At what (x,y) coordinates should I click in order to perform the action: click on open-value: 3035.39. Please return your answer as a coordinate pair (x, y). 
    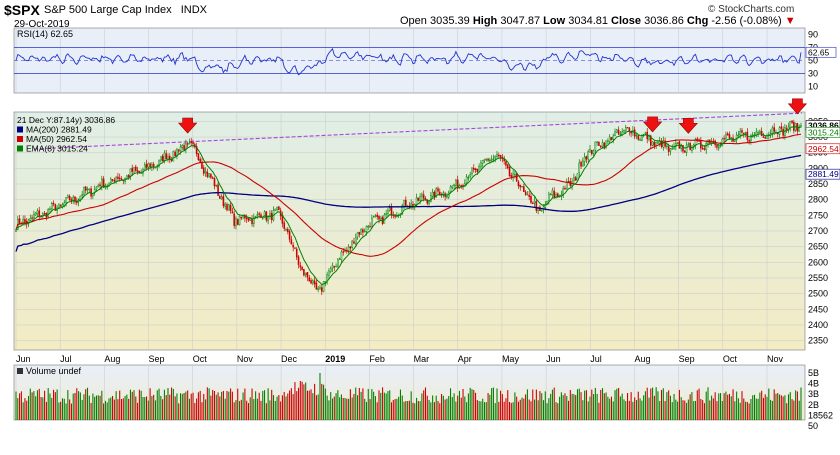
    Looking at the image, I should click on (449, 21).